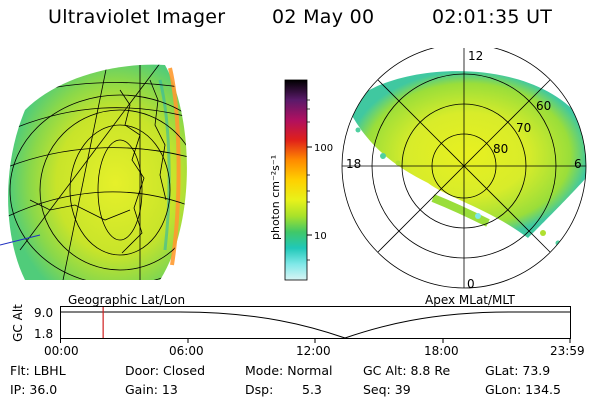 The width and height of the screenshot is (600, 400). I want to click on status-gc-alt: GC Alt: 8.8 Re, so click(407, 370).